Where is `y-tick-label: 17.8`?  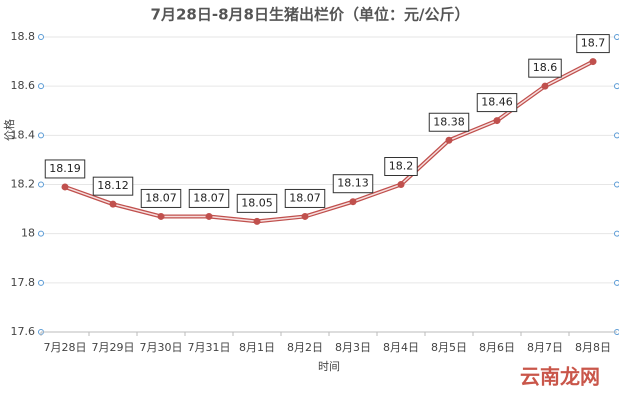
y-tick-label: 17.8 is located at coordinates (23, 282).